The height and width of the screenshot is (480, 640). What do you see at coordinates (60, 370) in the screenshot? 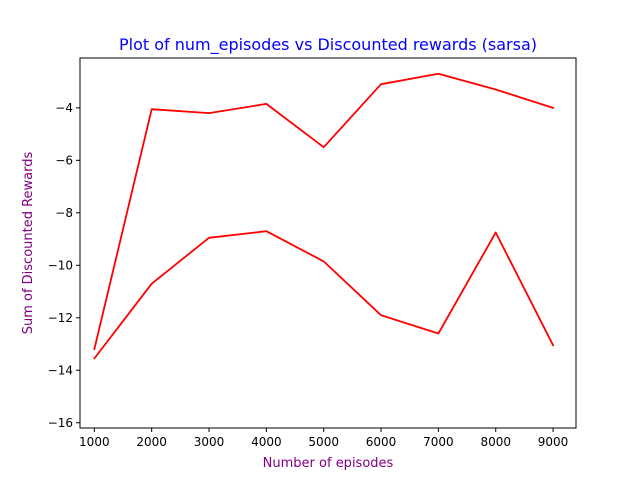
I see `y-tick-label: −14` at bounding box center [60, 370].